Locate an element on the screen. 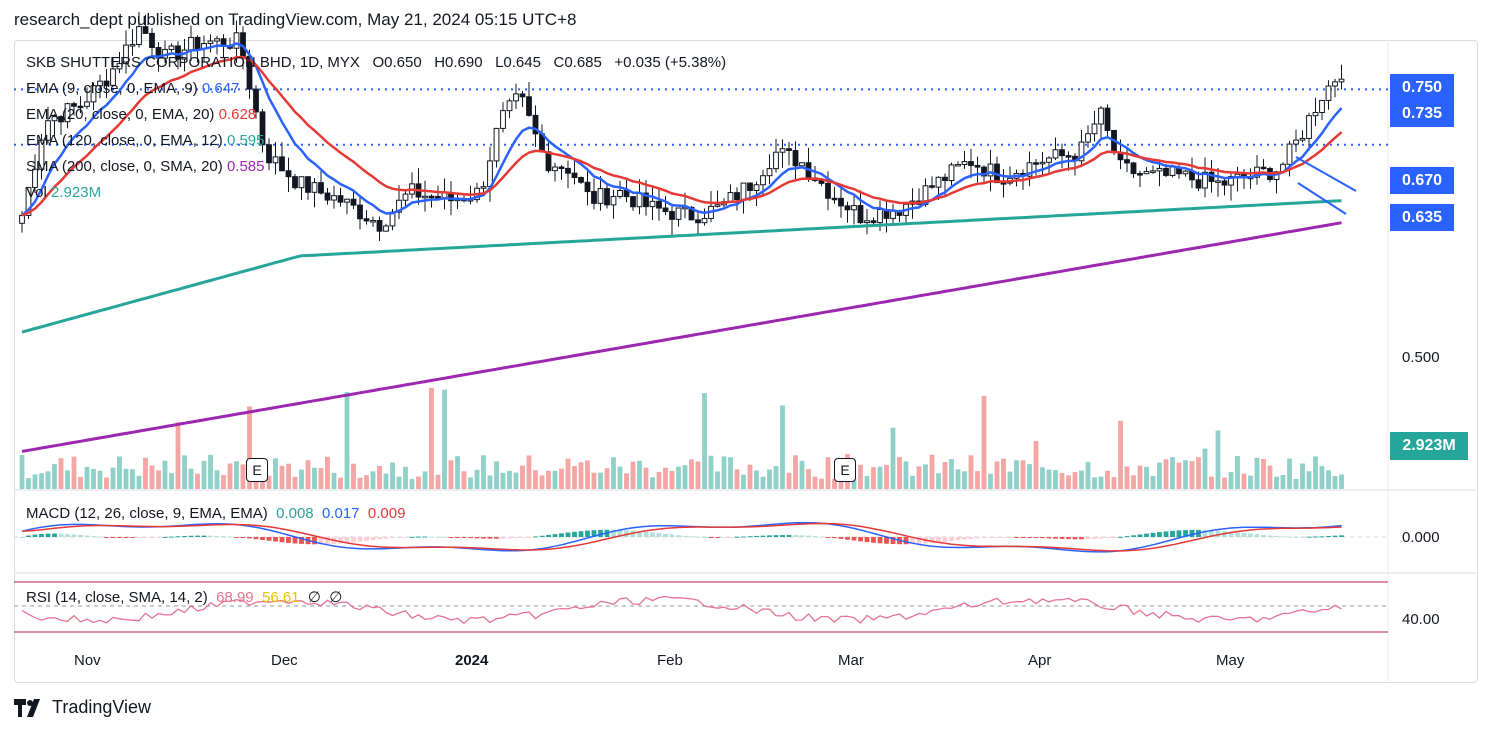  tradingview-brand: TradingView is located at coordinates (82, 707).